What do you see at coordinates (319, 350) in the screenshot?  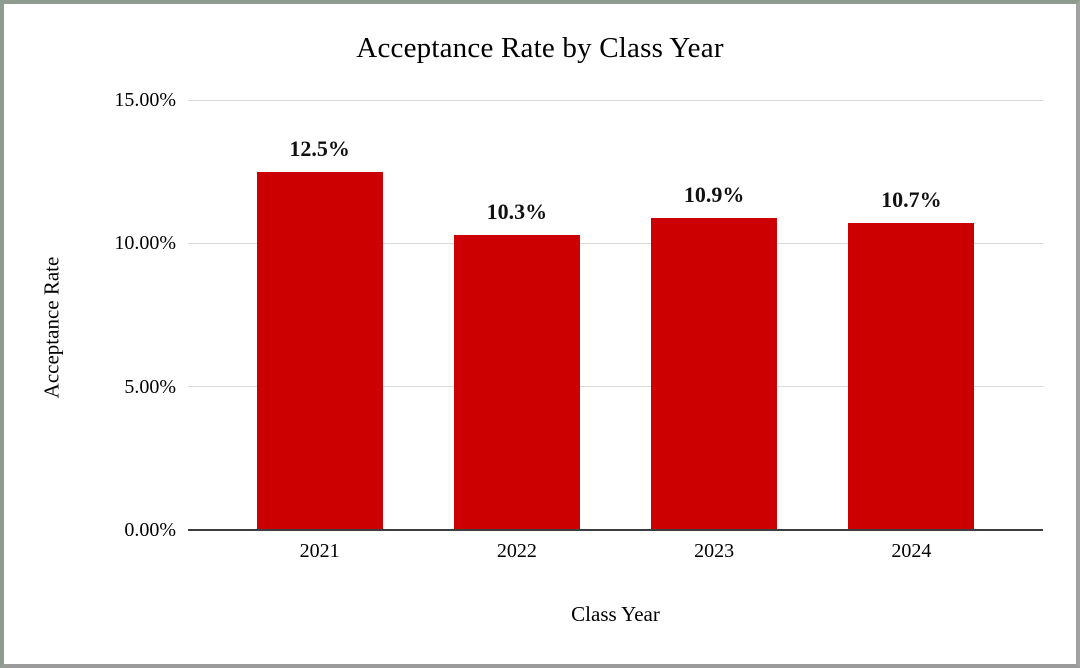 I see `bar-2021` at bounding box center [319, 350].